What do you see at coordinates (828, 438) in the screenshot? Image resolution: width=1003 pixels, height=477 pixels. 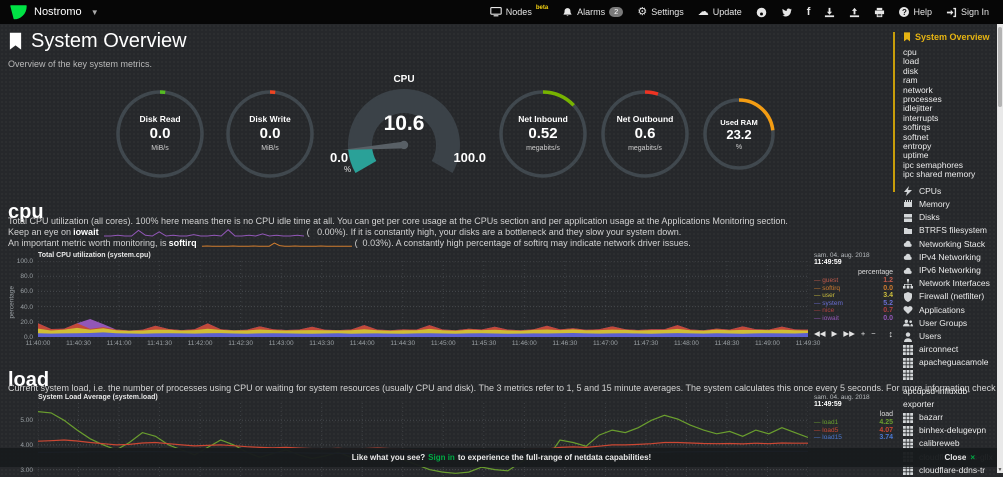 I see `legend-series-name: — load15` at bounding box center [828, 438].